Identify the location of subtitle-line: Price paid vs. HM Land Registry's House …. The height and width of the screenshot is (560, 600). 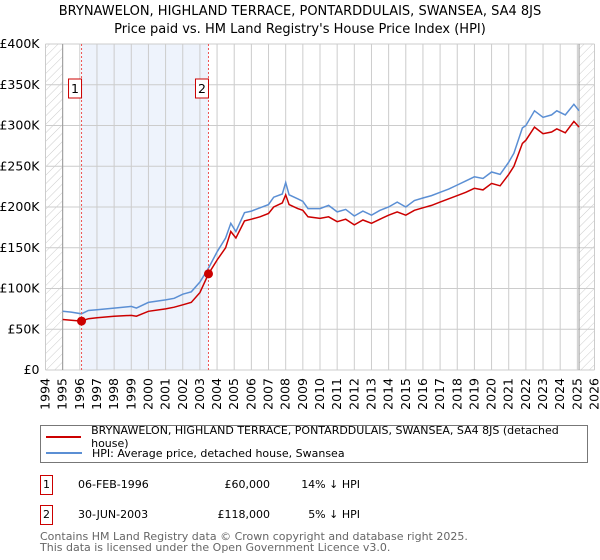
(300, 29).